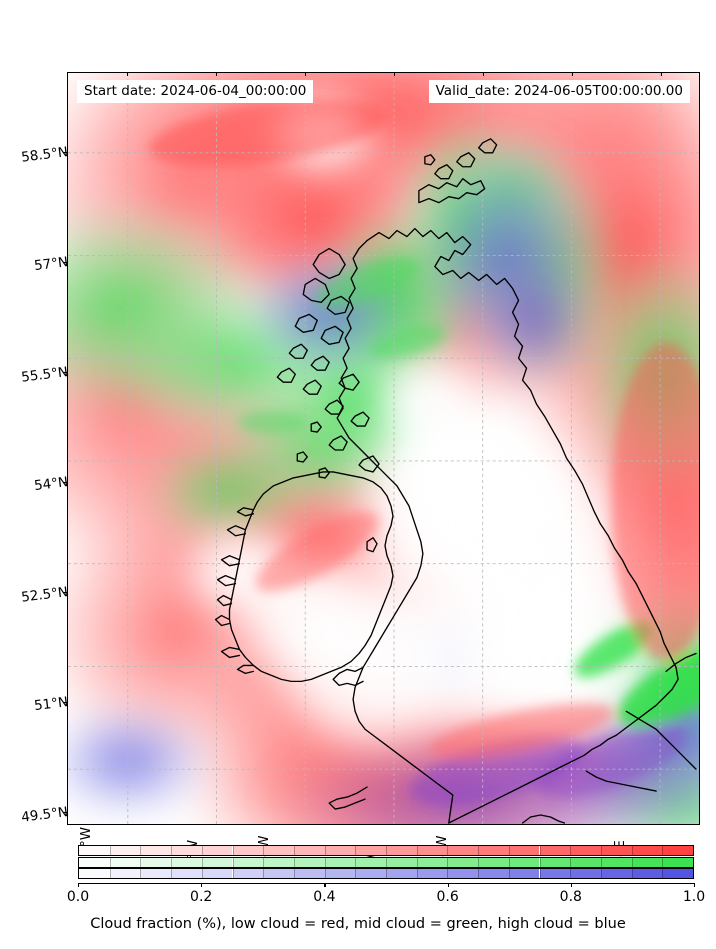  Describe the element at coordinates (195, 91) in the screenshot. I see `start-date-annotation: Start date: 2024-06-04_00:00:00` at that location.